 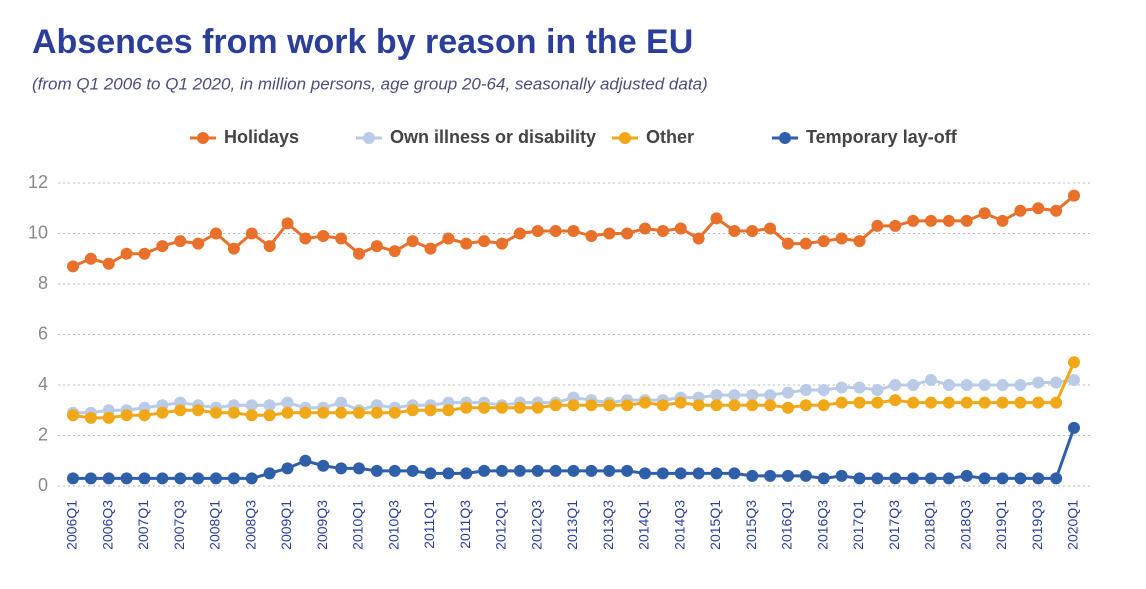 What do you see at coordinates (572, 525) in the screenshot?
I see `x-tick-label: 2013Q1` at bounding box center [572, 525].